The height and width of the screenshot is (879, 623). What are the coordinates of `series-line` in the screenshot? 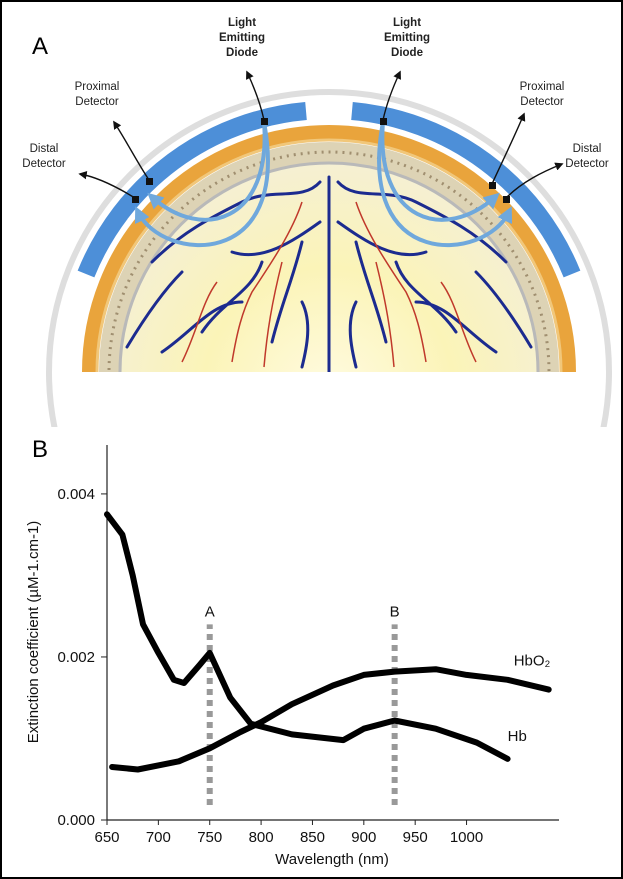 It's located at (330, 719).